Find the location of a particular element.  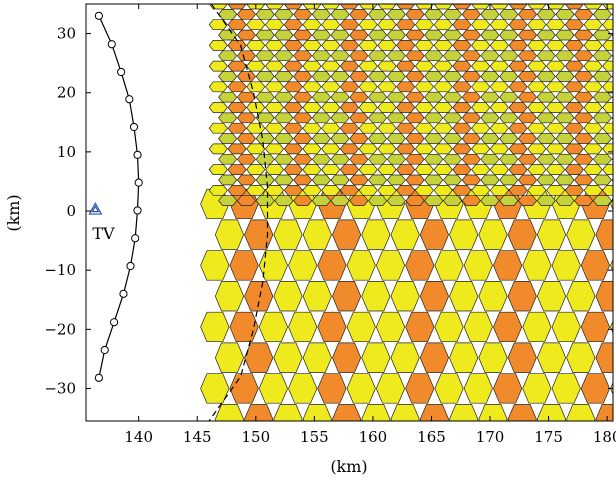

x-axis-title: (km) is located at coordinates (348, 466).